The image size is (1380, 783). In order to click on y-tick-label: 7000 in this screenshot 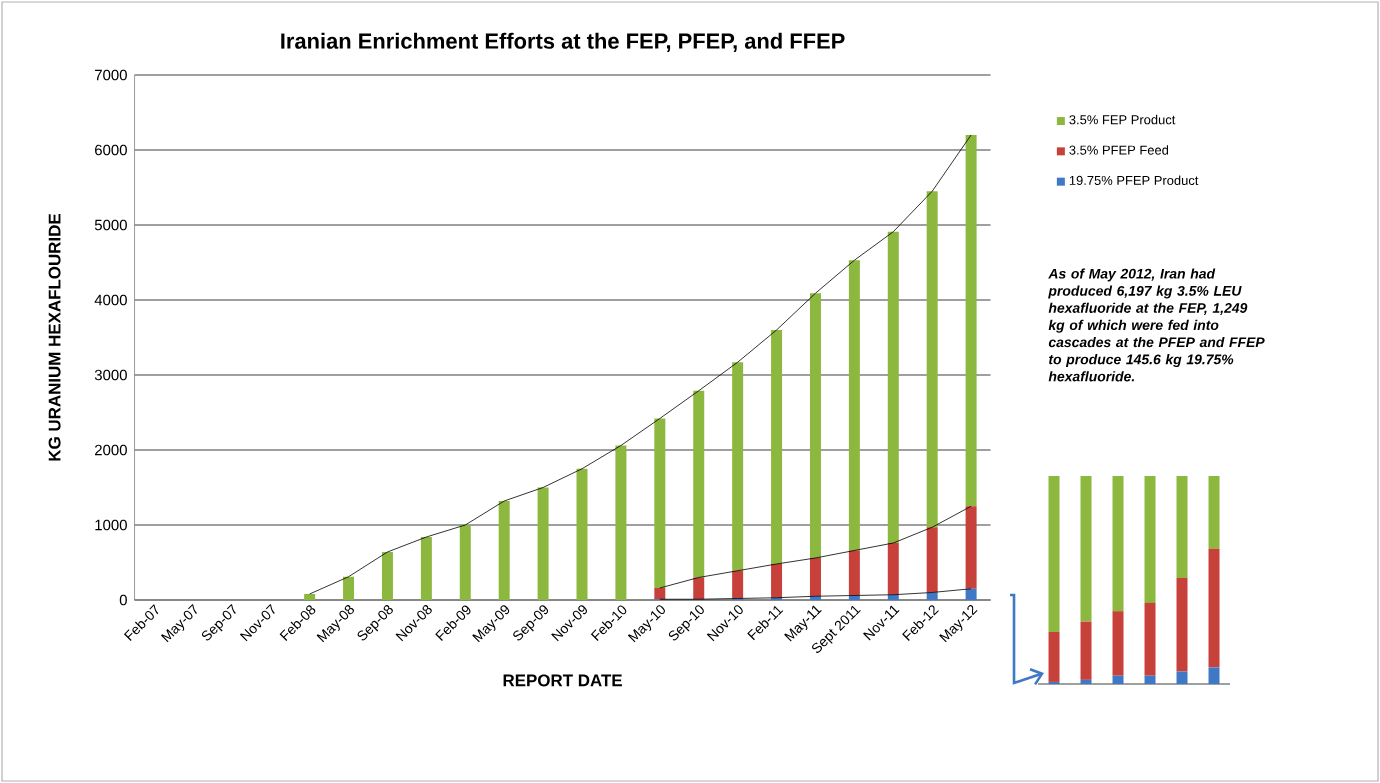, I will do `click(111, 75)`.